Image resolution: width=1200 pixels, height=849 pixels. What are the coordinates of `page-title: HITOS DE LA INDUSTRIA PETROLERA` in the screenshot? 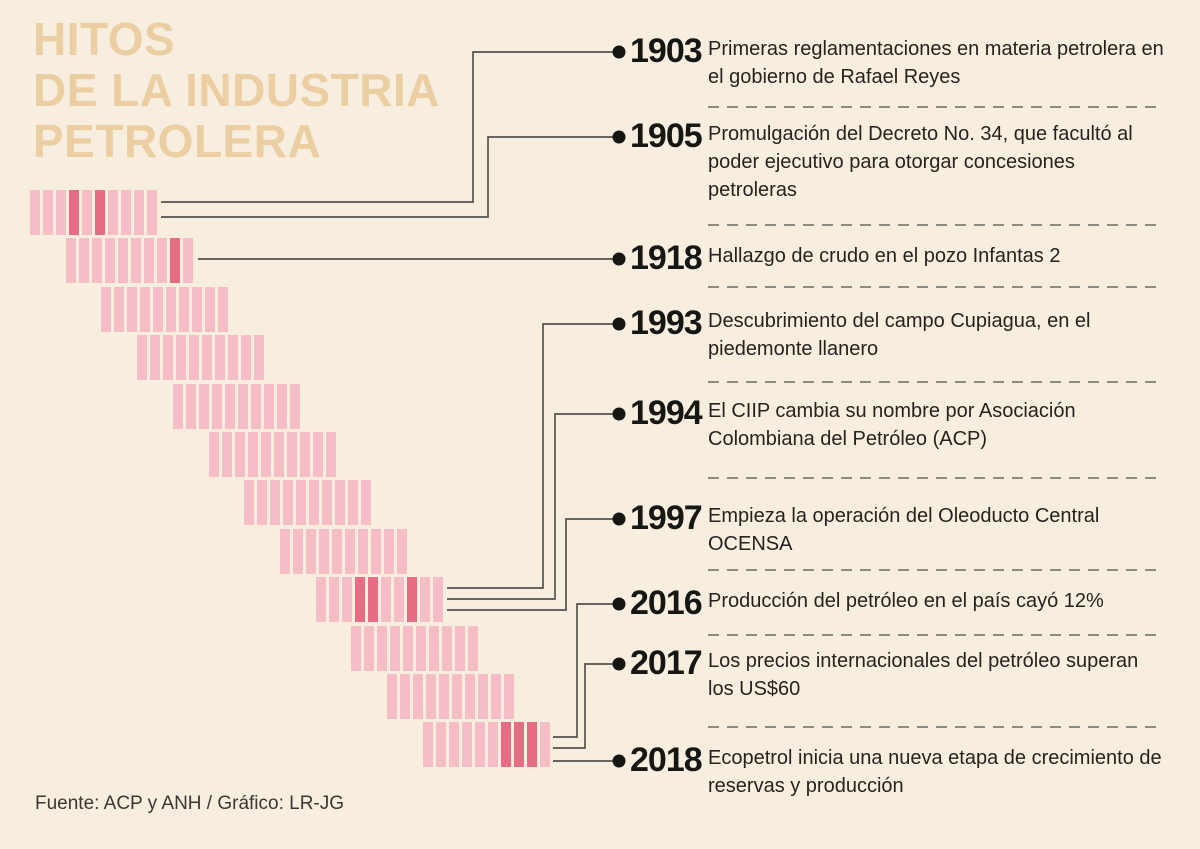 It's located at (237, 90).